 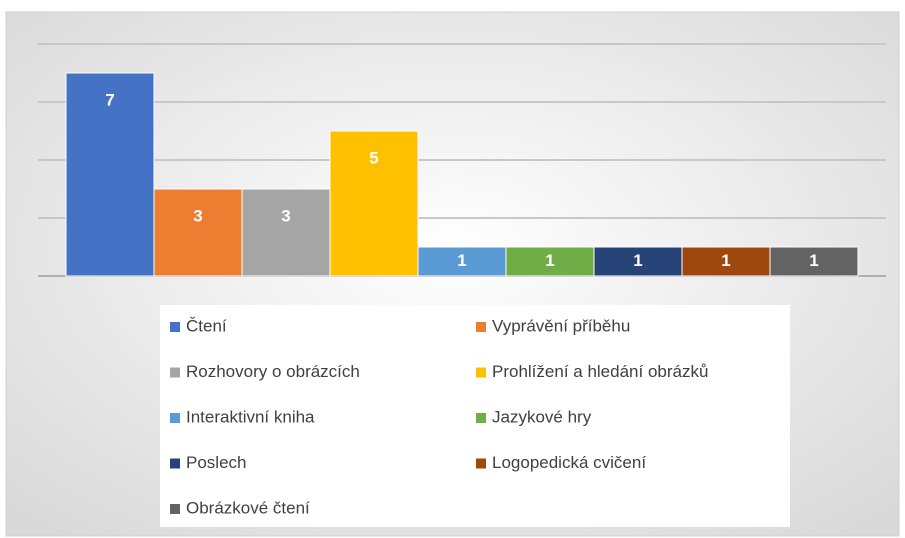 I want to click on legend-label: Vyprávění příběhu, so click(x=561, y=325).